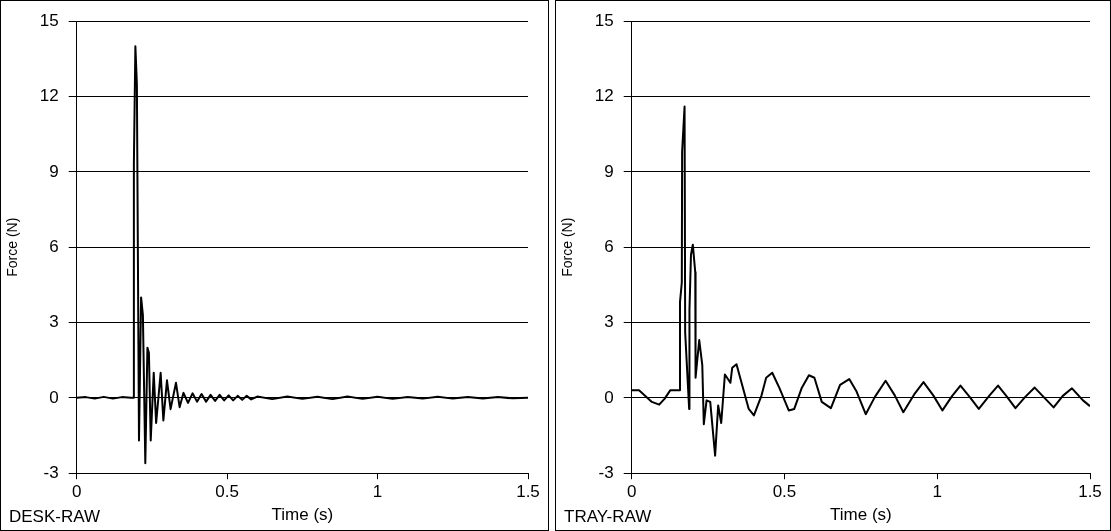  What do you see at coordinates (54, 517) in the screenshot?
I see `text: DESK-RAW` at bounding box center [54, 517].